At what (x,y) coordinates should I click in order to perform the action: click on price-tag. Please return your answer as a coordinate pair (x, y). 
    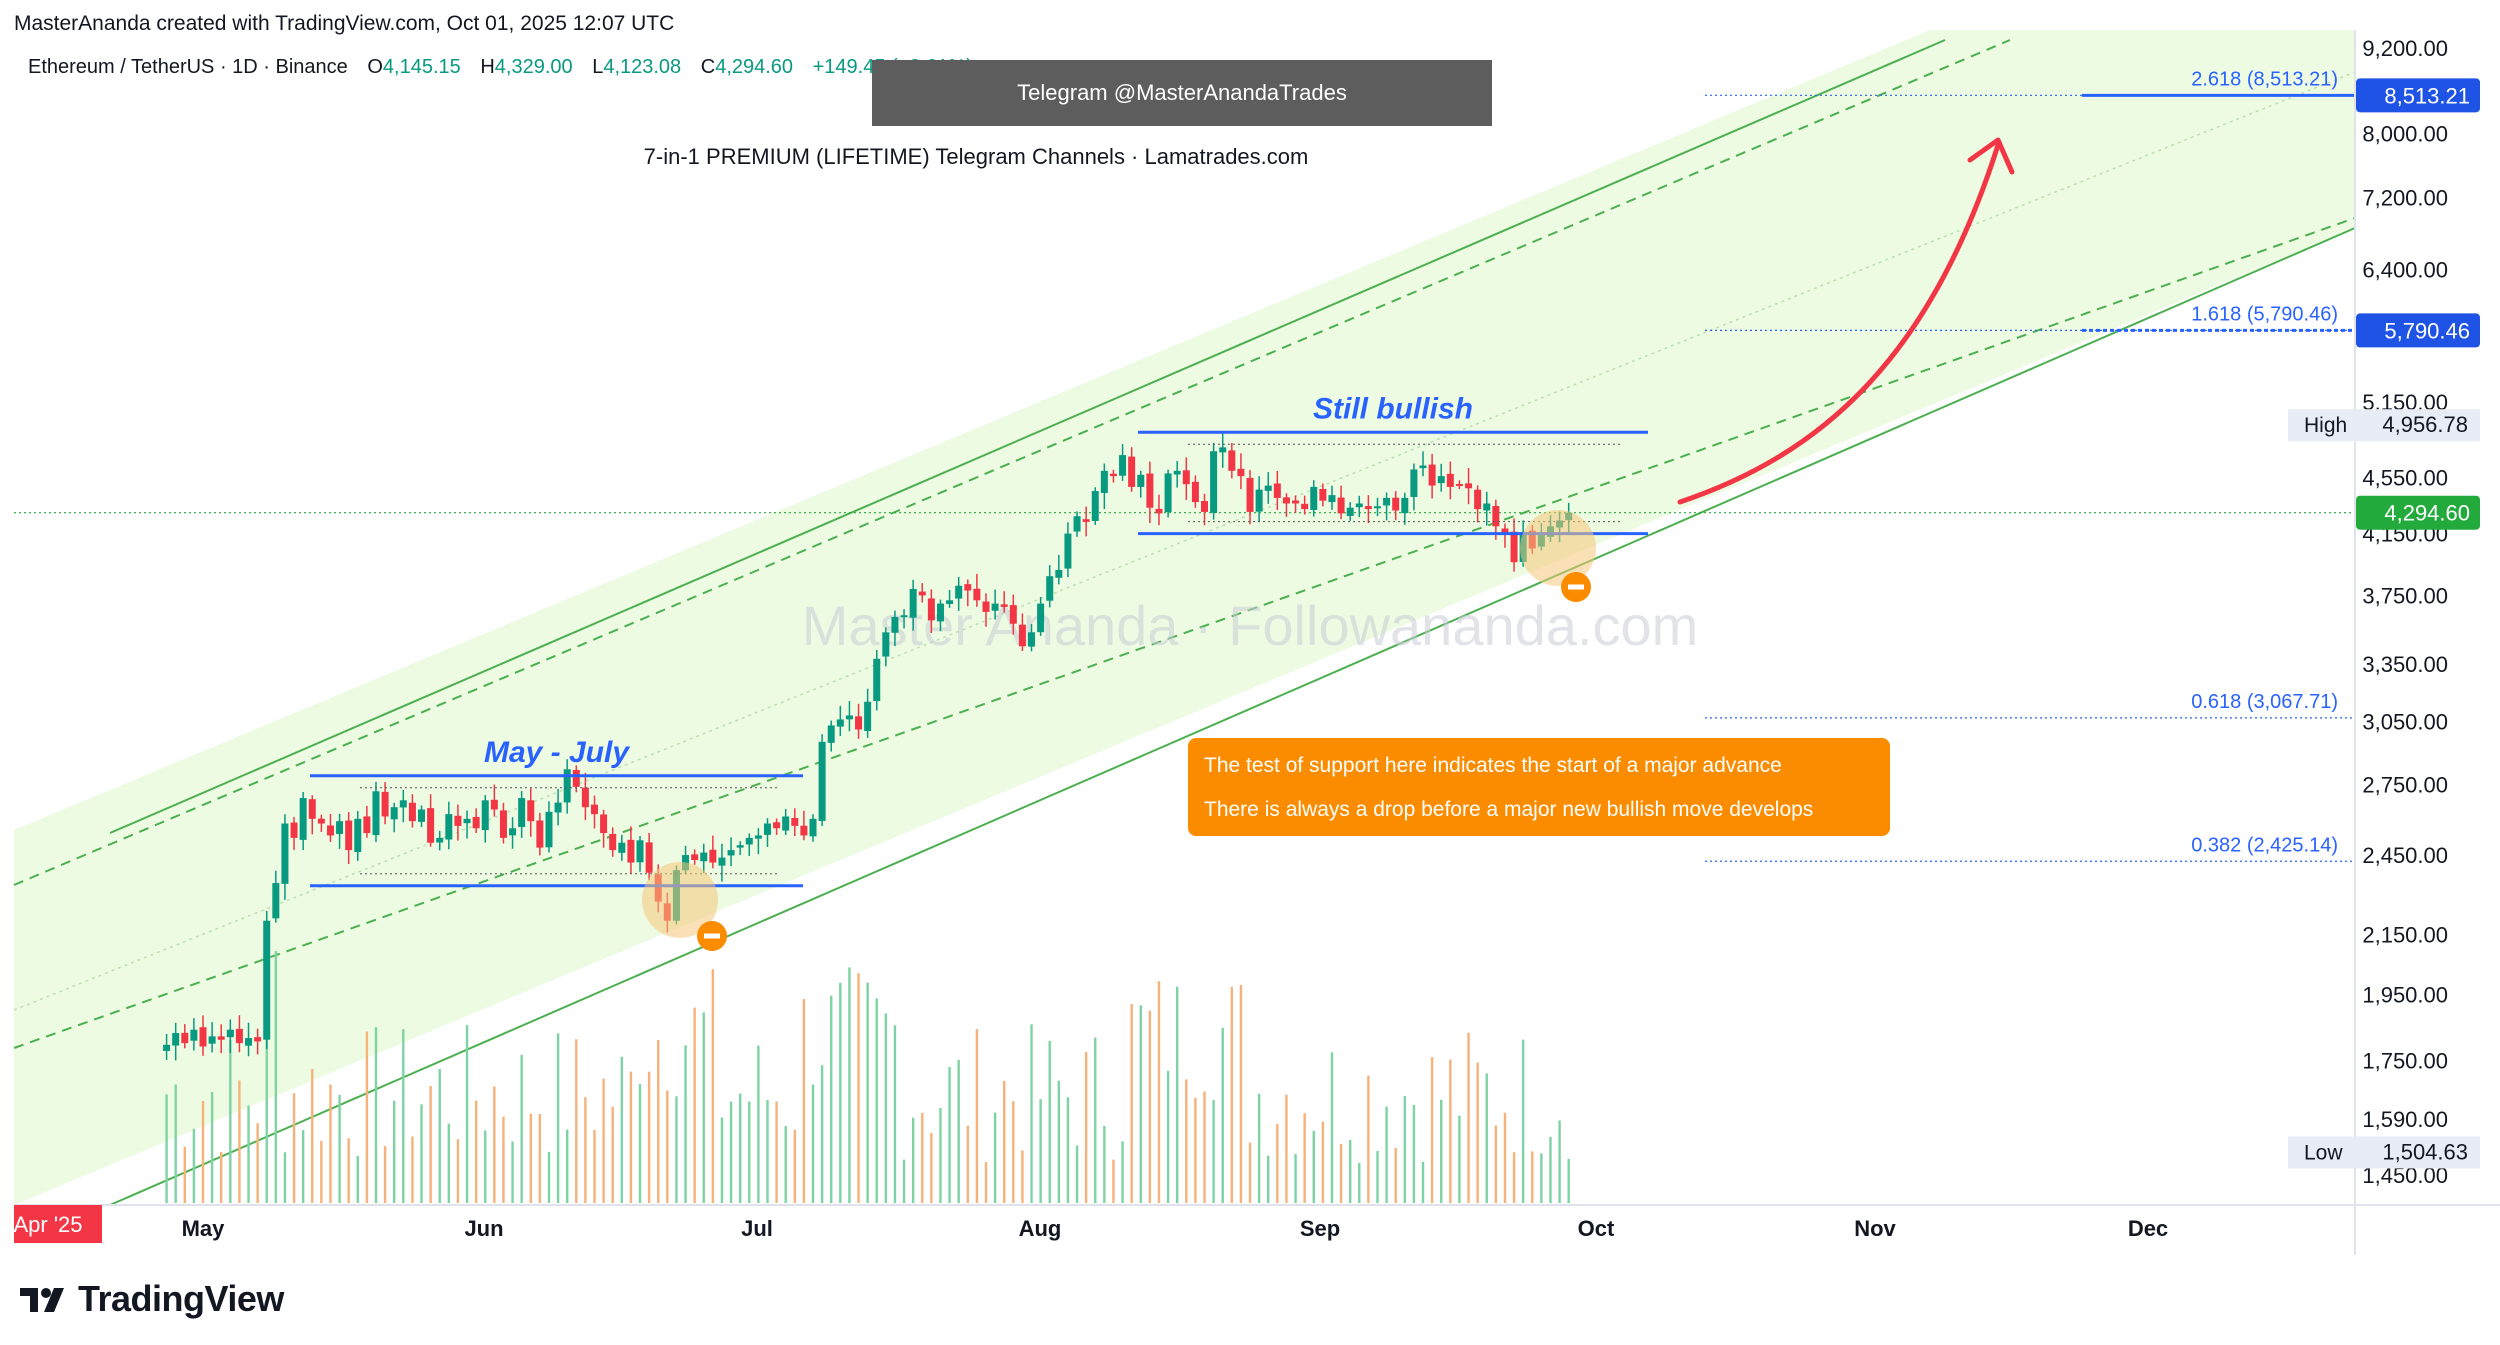
    Looking at the image, I should click on (2418, 95).